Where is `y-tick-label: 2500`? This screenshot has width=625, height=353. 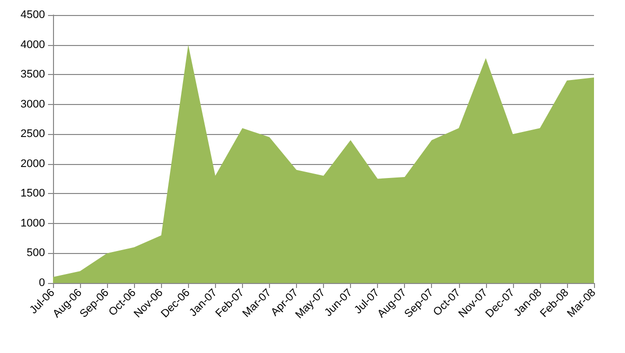
y-tick-label: 2500 is located at coordinates (32, 134).